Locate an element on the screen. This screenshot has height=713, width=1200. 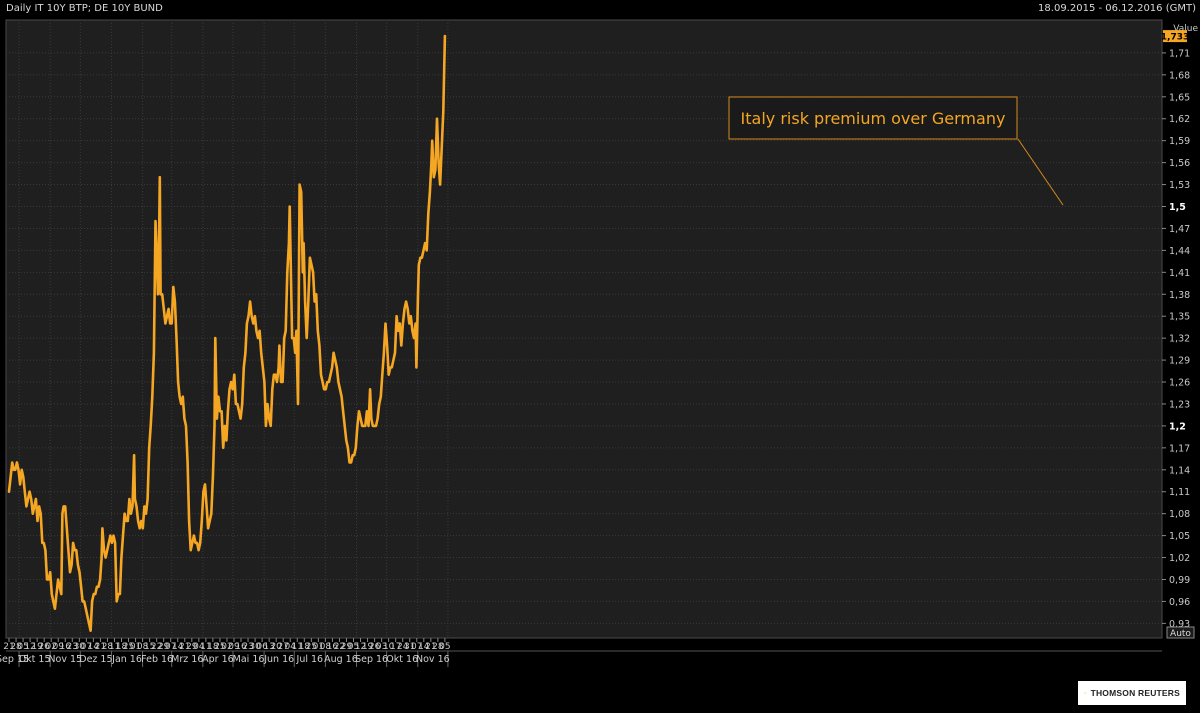
y-tick-label: 1,38 is located at coordinates (1179, 295).